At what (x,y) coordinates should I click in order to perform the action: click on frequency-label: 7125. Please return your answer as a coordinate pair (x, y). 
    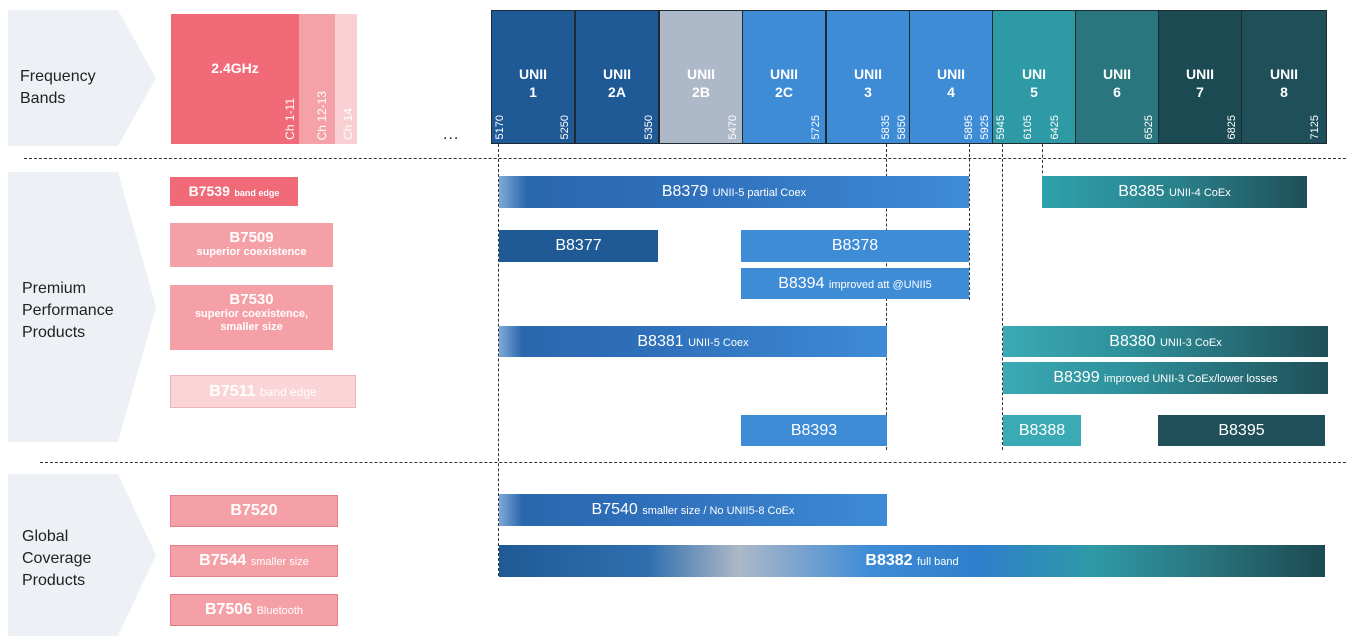
    Looking at the image, I should click on (1315, 126).